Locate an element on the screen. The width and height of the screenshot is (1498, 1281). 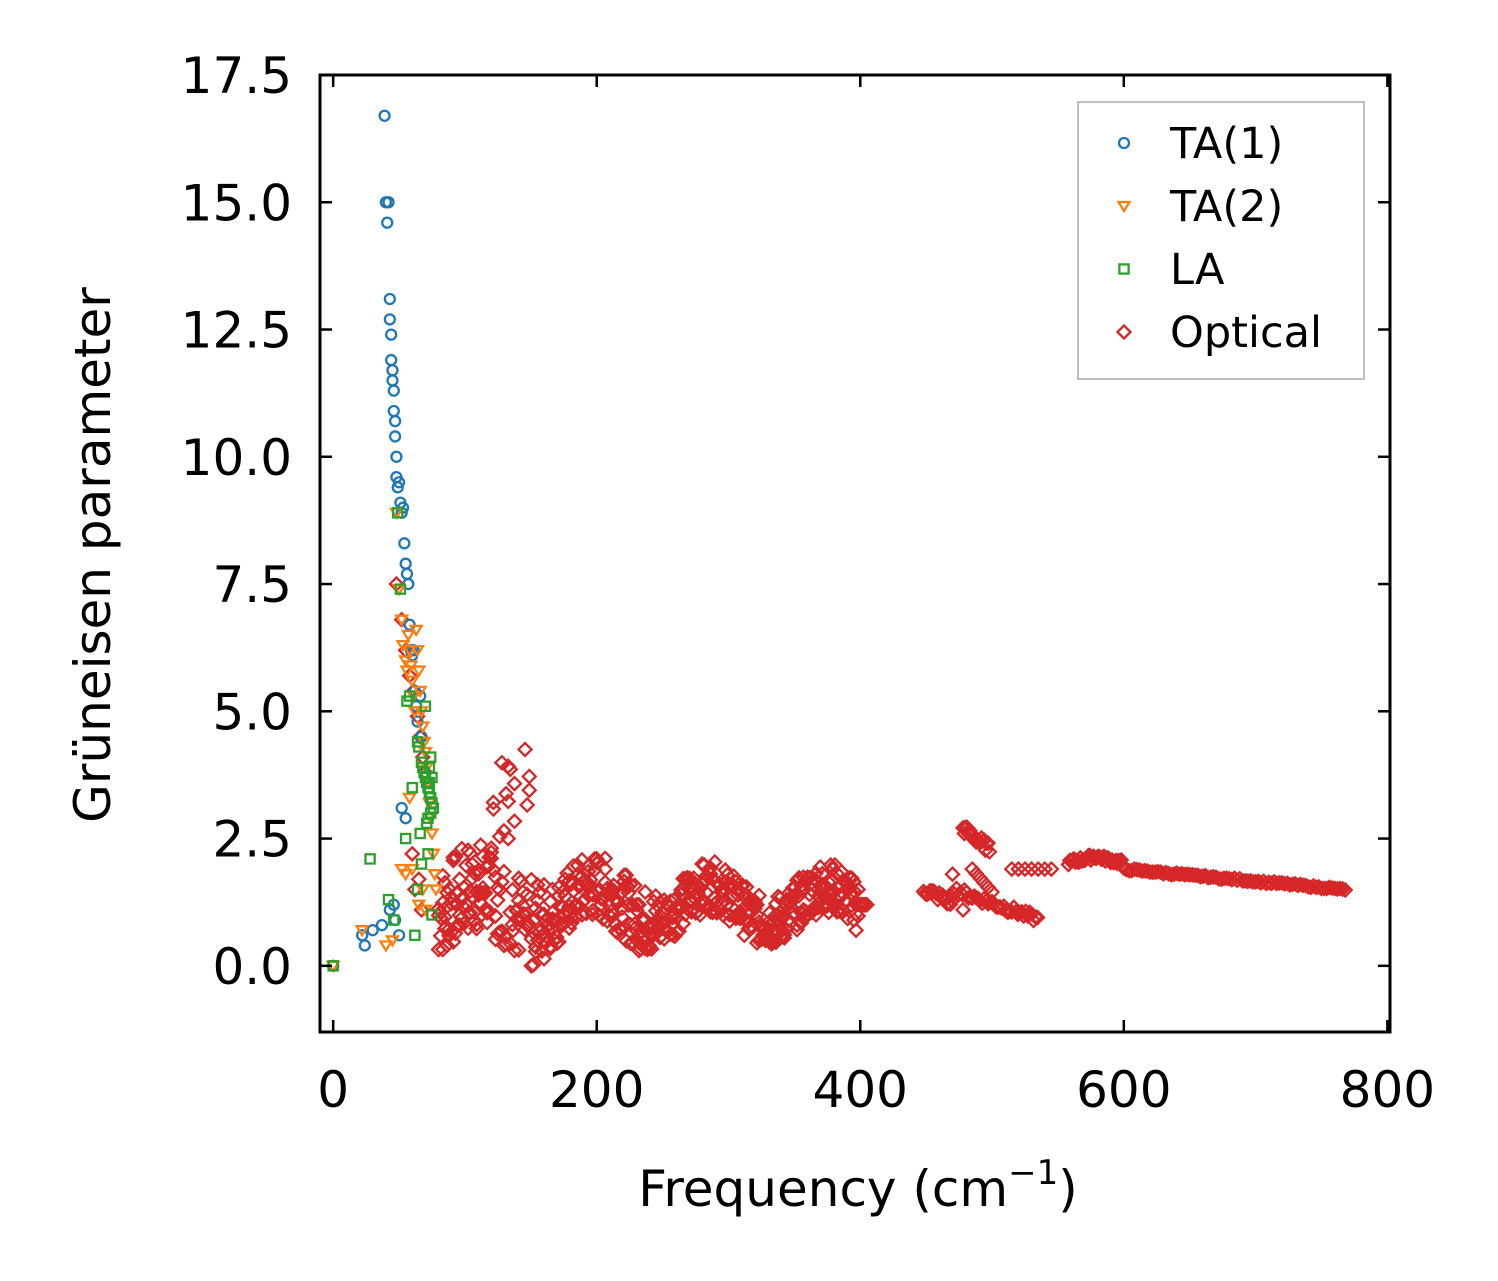
legend-label: LA is located at coordinates (1197, 270).